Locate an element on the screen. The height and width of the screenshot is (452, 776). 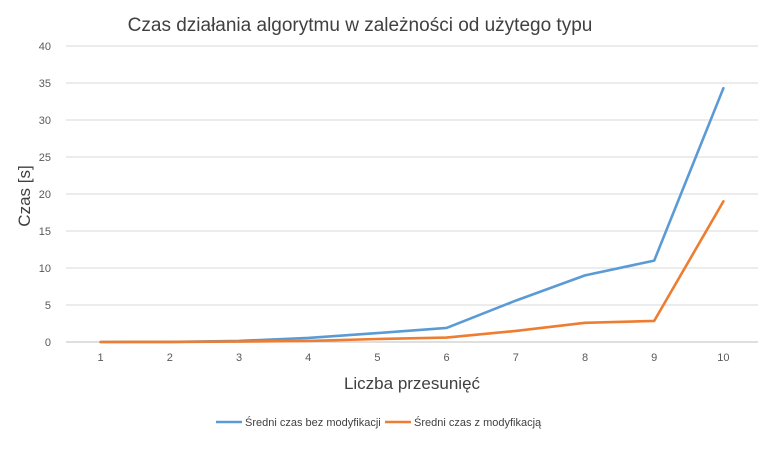
x-tick-label: 6 is located at coordinates (447, 358).